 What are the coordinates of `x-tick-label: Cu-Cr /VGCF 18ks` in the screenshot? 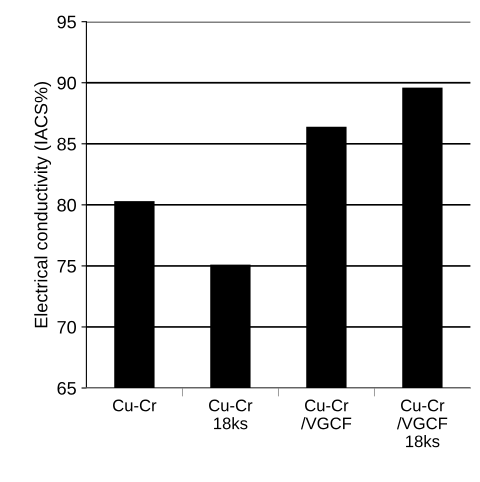 It's located at (422, 424).